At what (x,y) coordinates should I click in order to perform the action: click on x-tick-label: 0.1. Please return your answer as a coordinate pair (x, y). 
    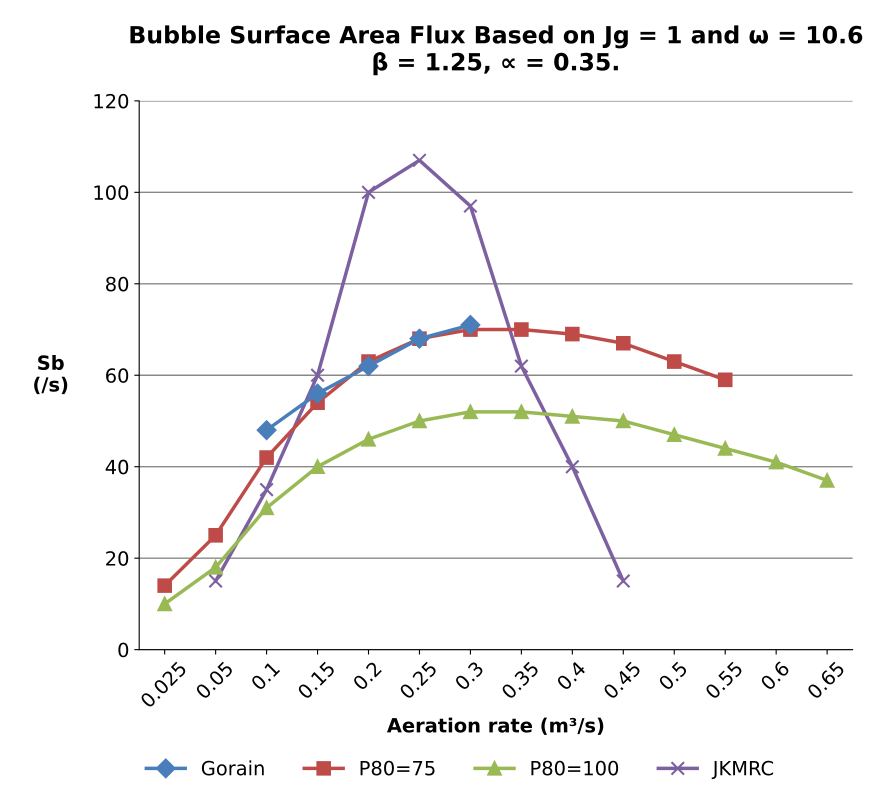
    Looking at the image, I should click on (265, 675).